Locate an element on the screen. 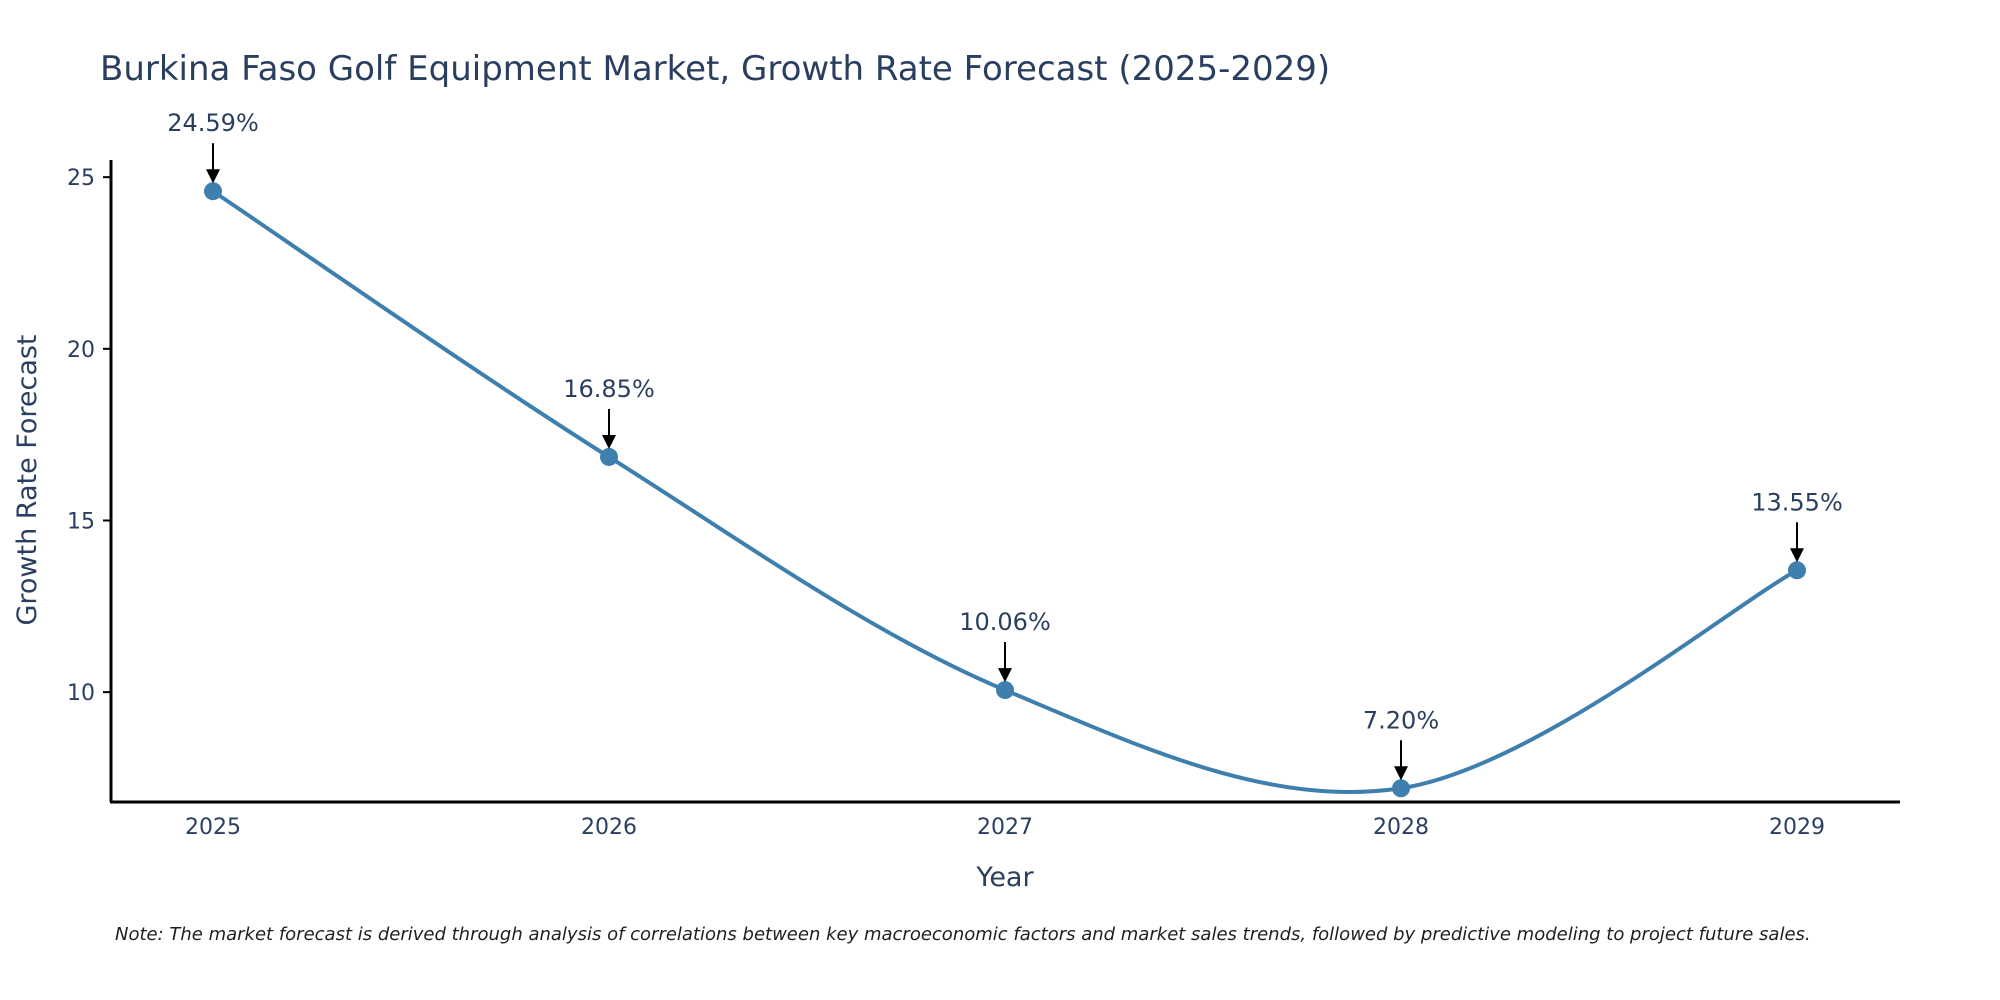 The width and height of the screenshot is (2000, 1000). y-axis-ticks: 10 15 20 25 is located at coordinates (89, 436).